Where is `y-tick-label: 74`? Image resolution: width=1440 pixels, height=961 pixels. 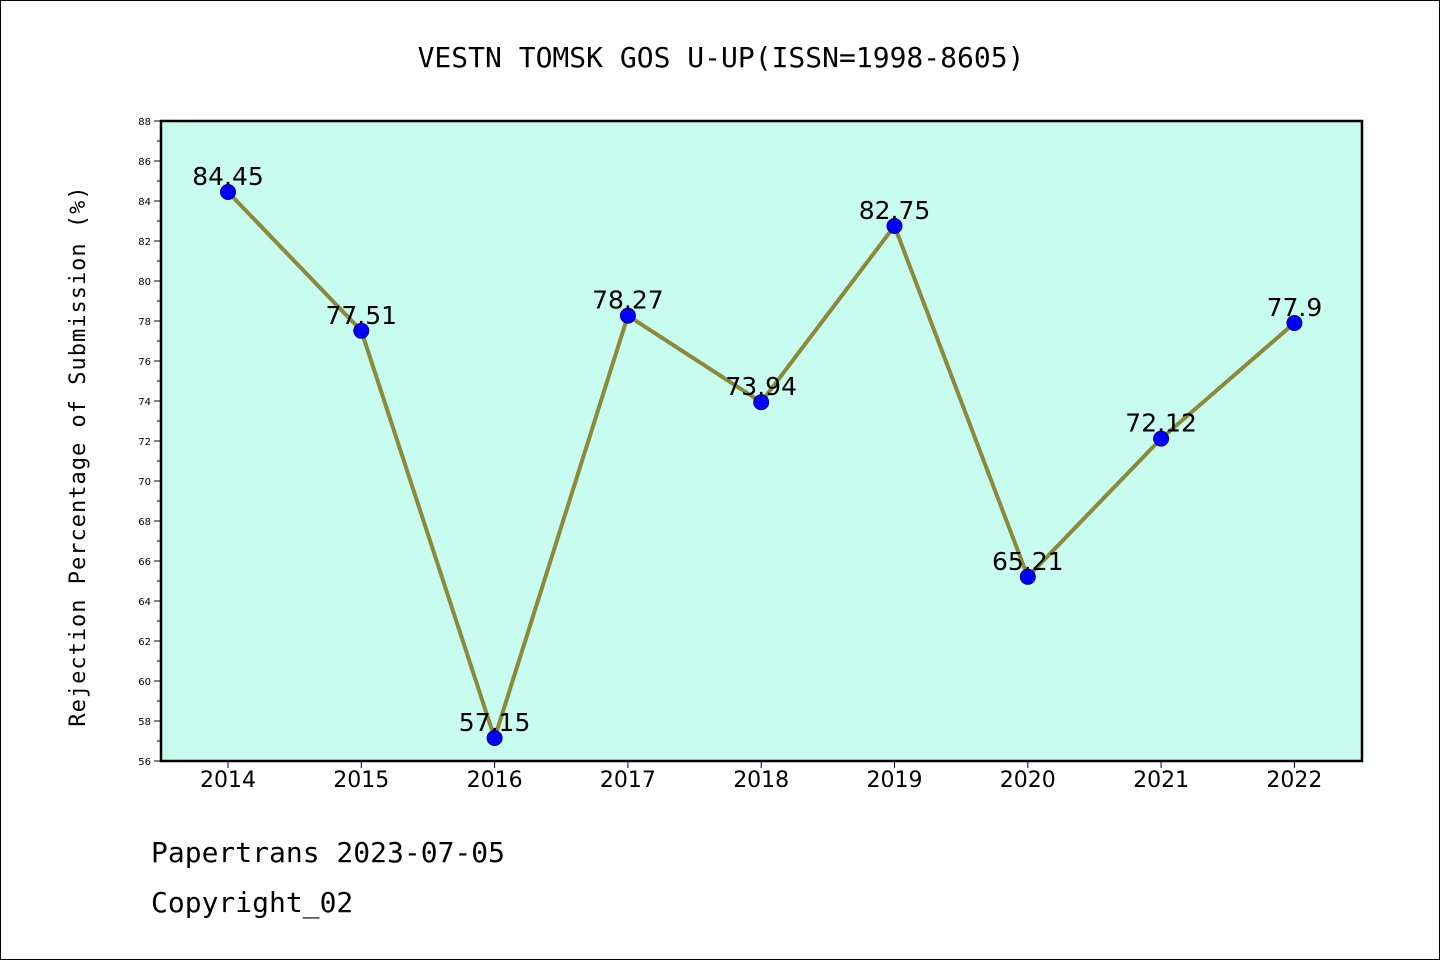 y-tick-label: 74 is located at coordinates (144, 402).